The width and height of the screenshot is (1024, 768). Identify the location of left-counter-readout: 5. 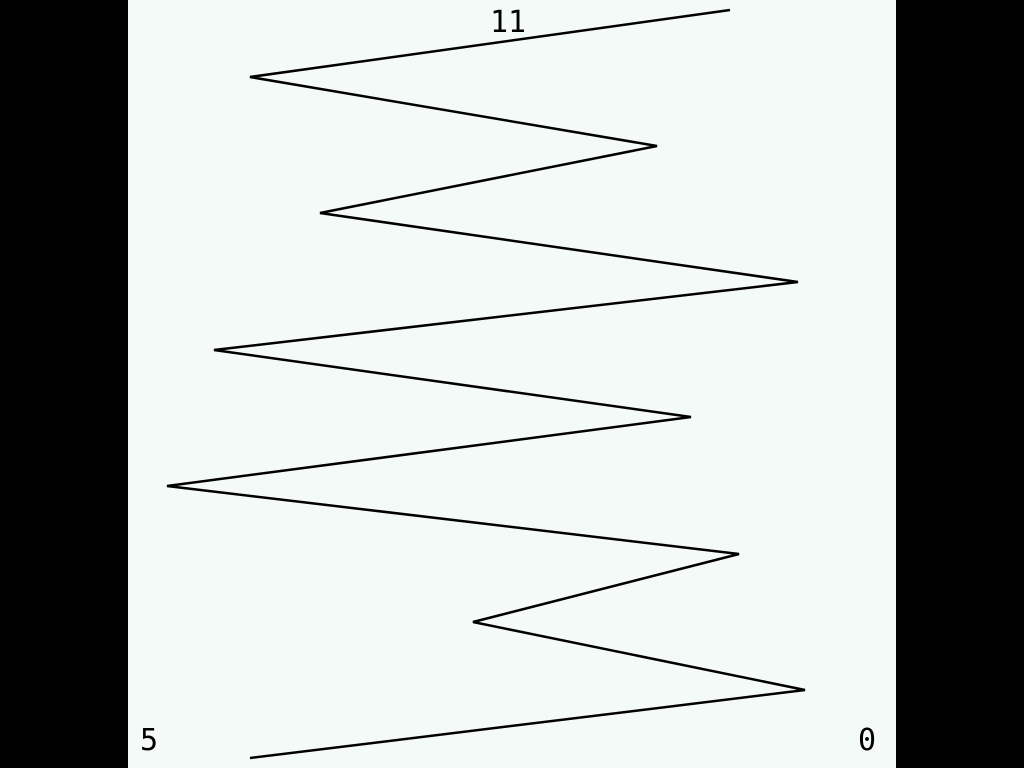
(149, 740).